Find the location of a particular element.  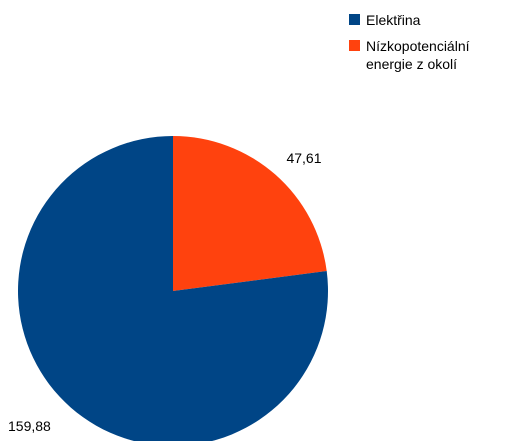

data-label-nizkopotencialni-energie-z-okoli: 47,61 is located at coordinates (303, 158).